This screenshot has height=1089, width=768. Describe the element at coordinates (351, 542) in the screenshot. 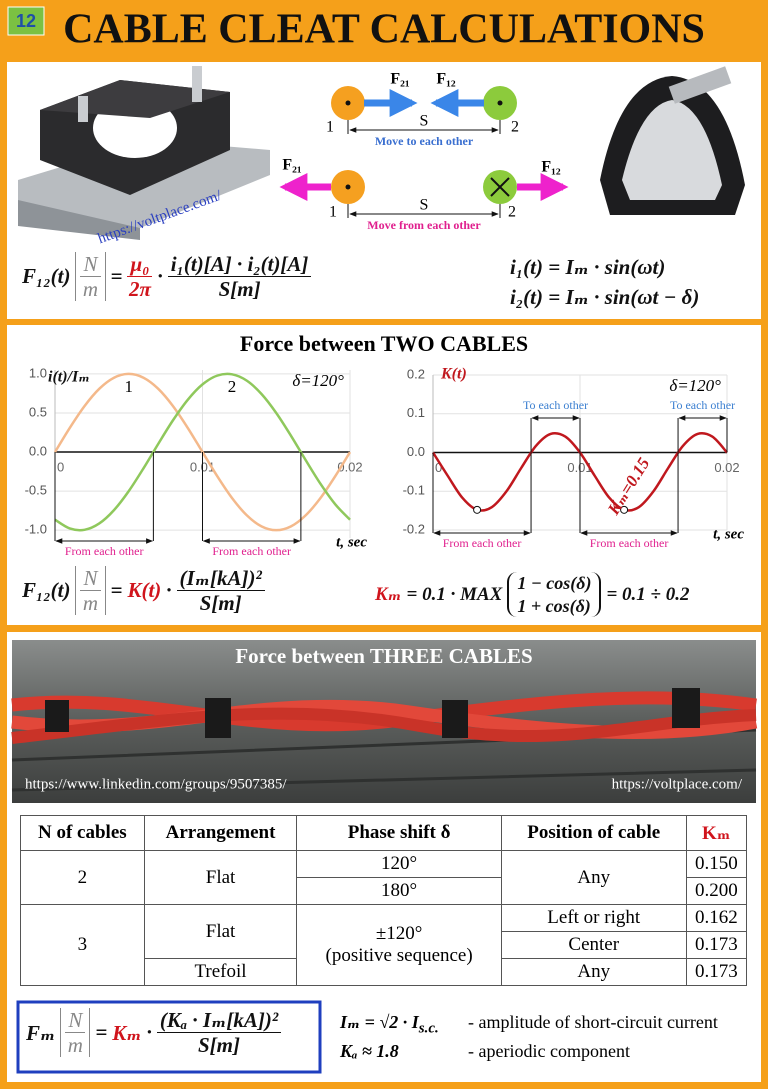

I see `x-axis-label: t, sec` at that location.